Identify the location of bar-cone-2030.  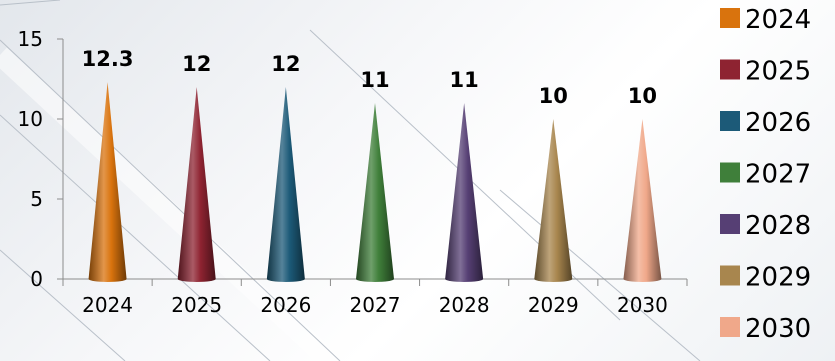
(642, 200).